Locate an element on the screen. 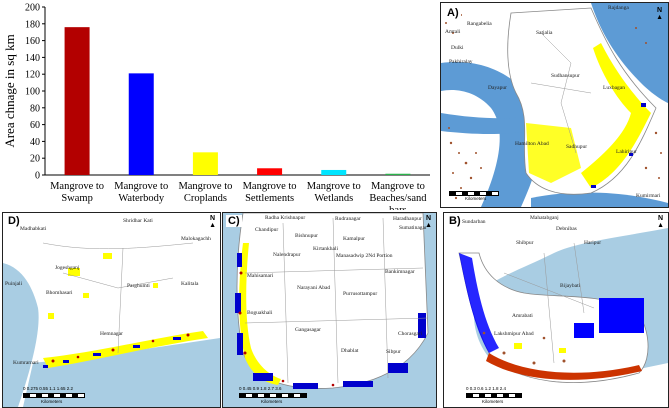 This screenshot has width=669, height=408. place-label: Rangabelia is located at coordinates (479, 24).